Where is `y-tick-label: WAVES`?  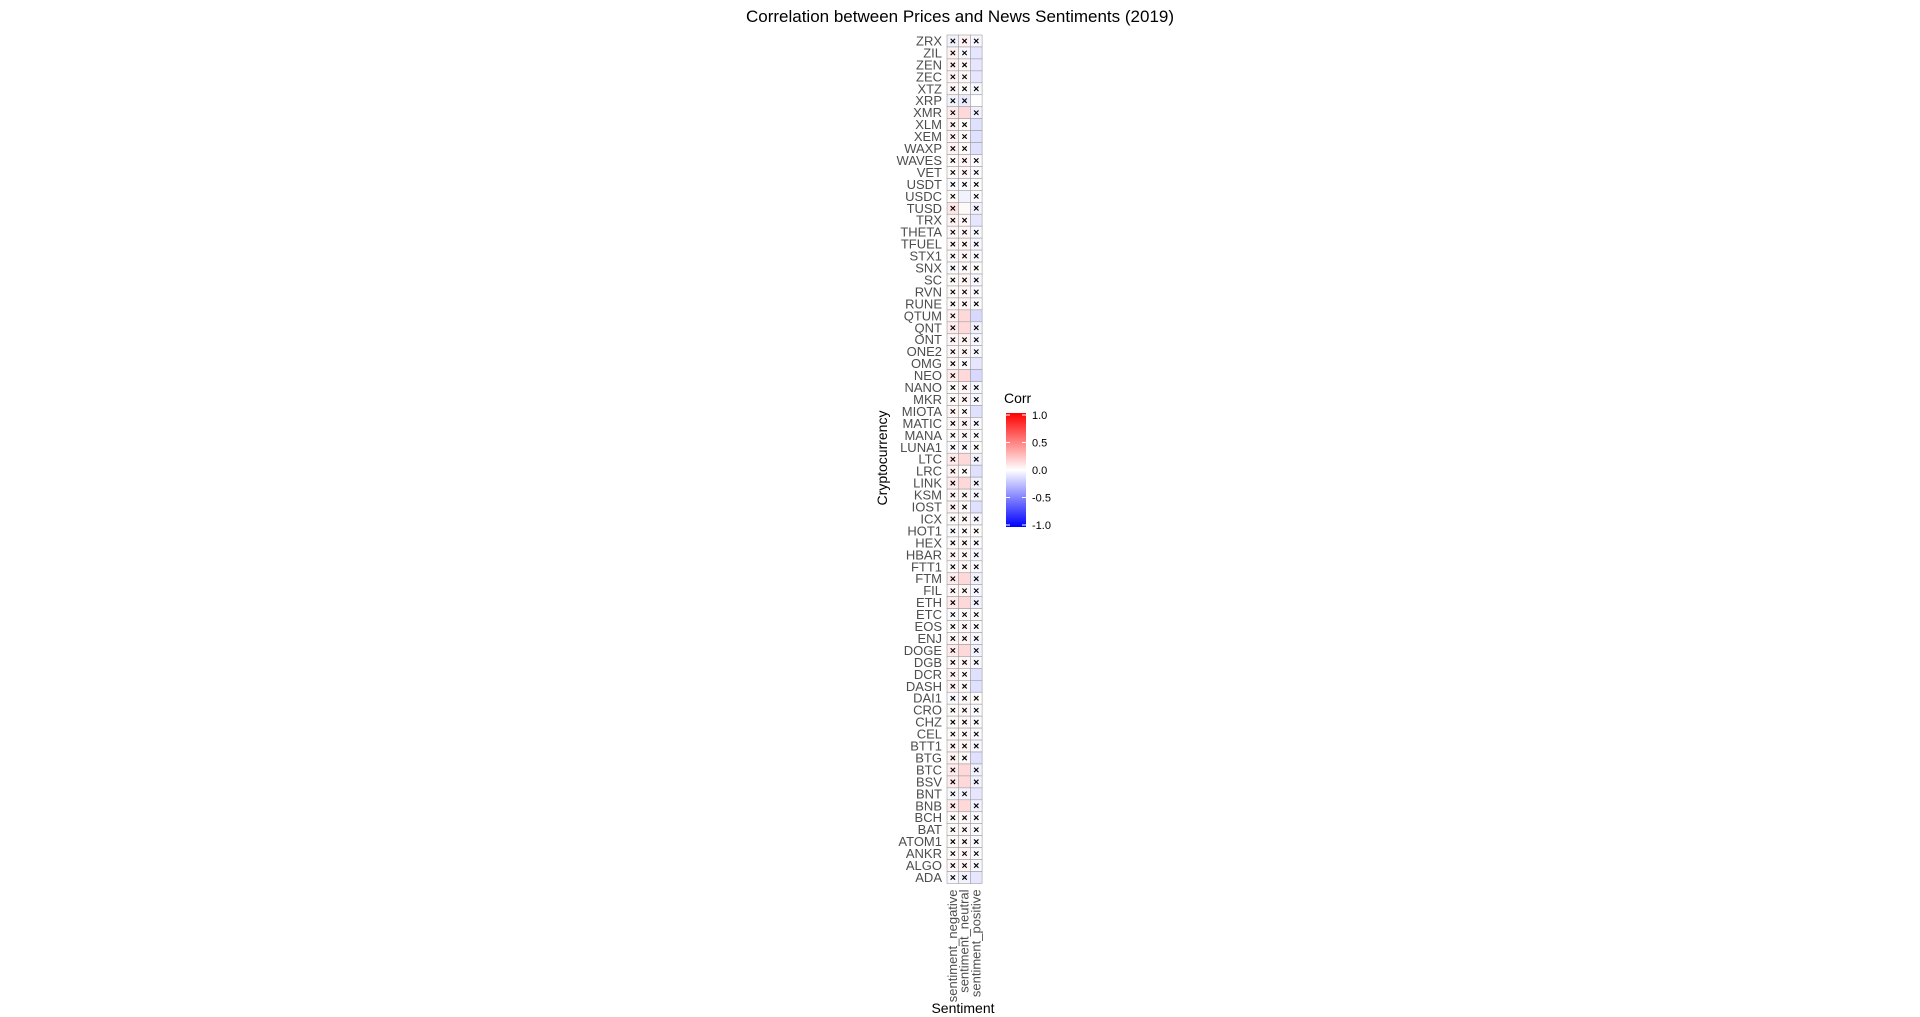
y-tick-label: WAVES is located at coordinates (919, 160).